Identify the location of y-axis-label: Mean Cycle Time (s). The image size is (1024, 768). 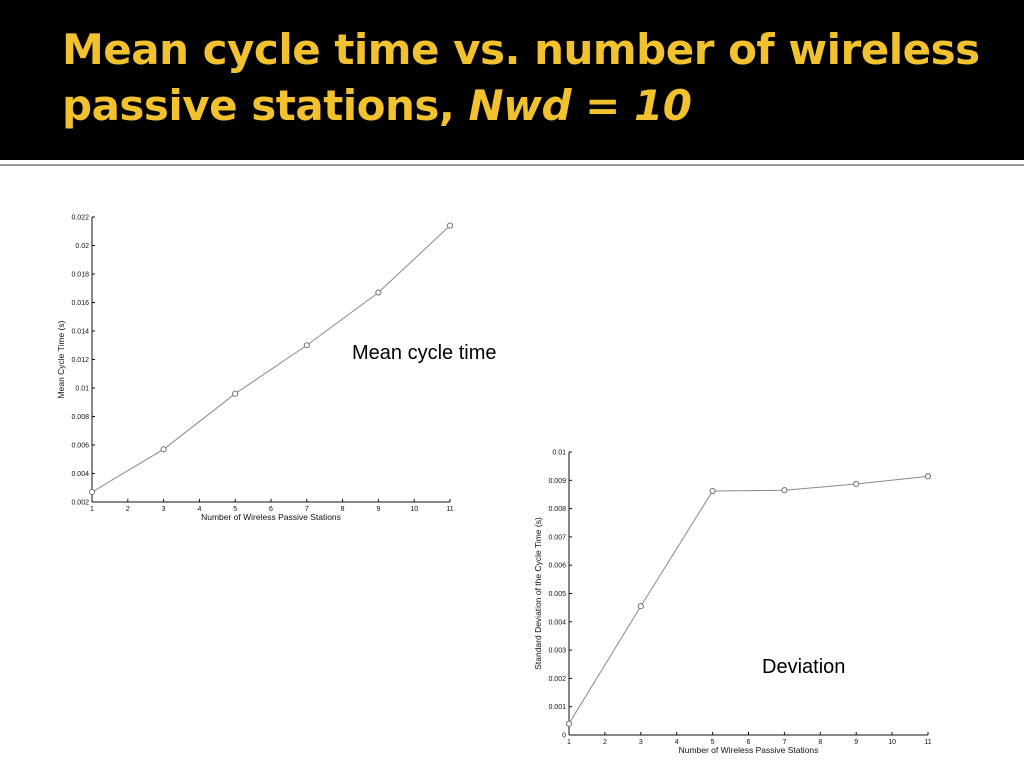
(61, 359).